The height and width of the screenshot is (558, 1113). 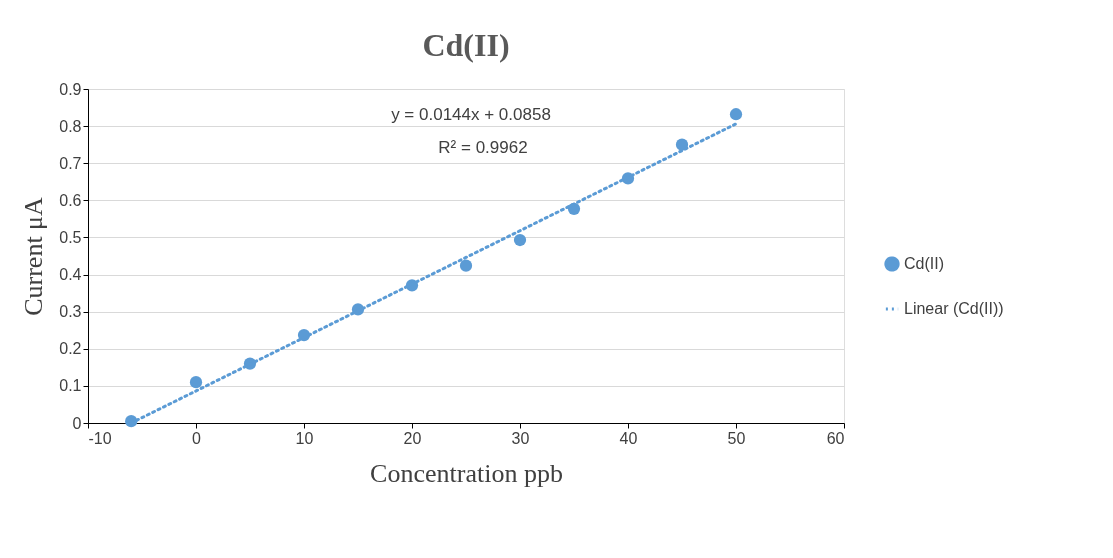 What do you see at coordinates (466, 45) in the screenshot?
I see `chart-title: Cd(II)` at bounding box center [466, 45].